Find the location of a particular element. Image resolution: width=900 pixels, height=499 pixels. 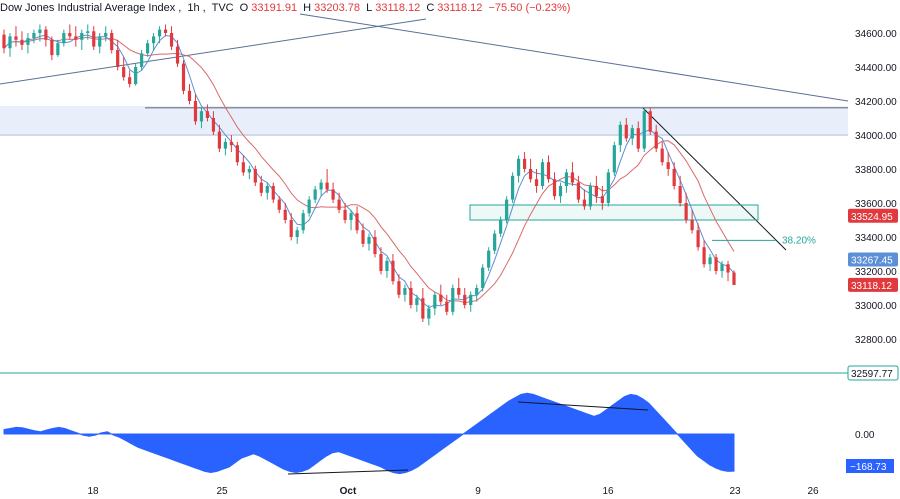

price-tag: 33524.95 is located at coordinates (873, 215).